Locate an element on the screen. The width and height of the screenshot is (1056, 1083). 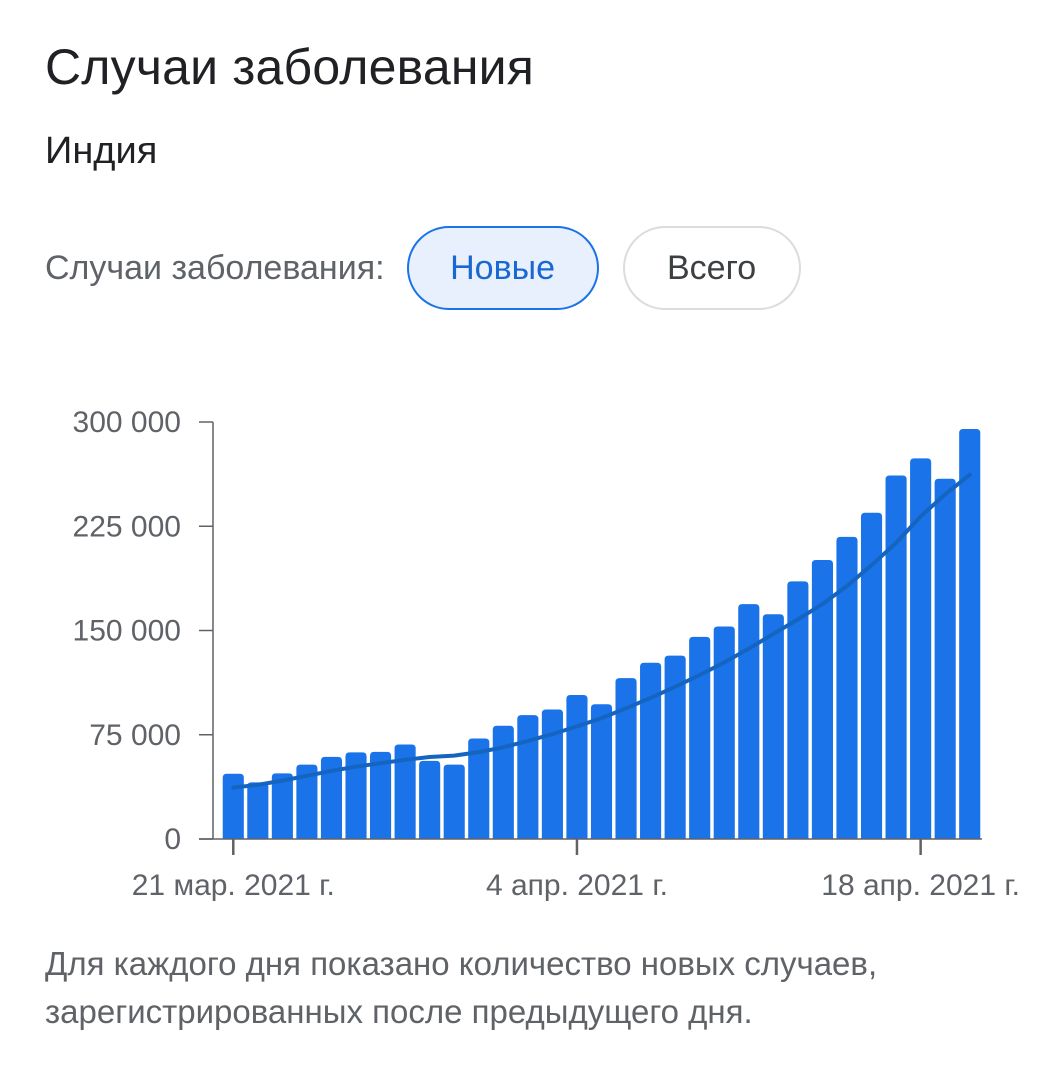
x-tick-label: 18 апр. 2021 г. is located at coordinates (920, 885).